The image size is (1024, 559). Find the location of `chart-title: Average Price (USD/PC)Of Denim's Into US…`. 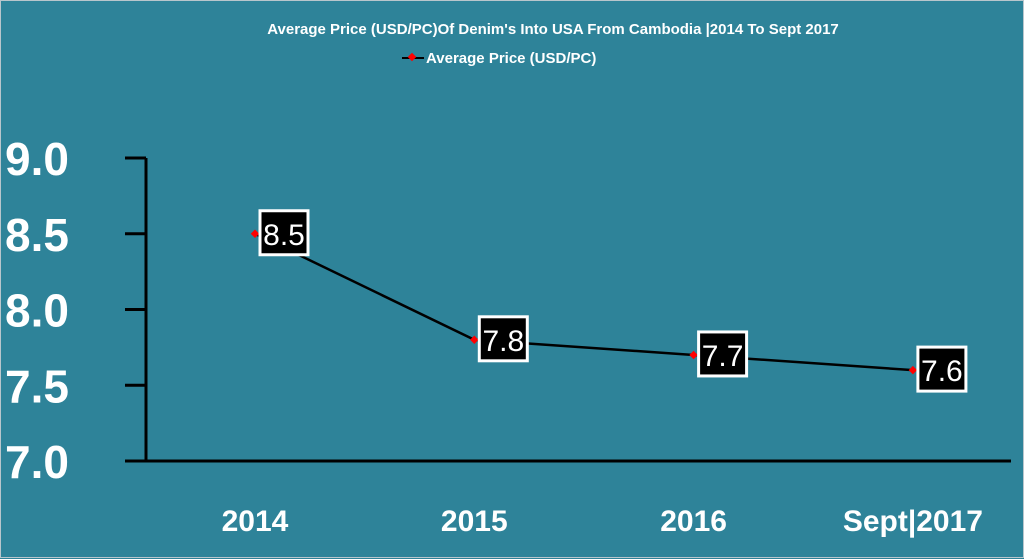

chart-title: Average Price (USD/PC)Of Denim's Into US… is located at coordinates (553, 29).